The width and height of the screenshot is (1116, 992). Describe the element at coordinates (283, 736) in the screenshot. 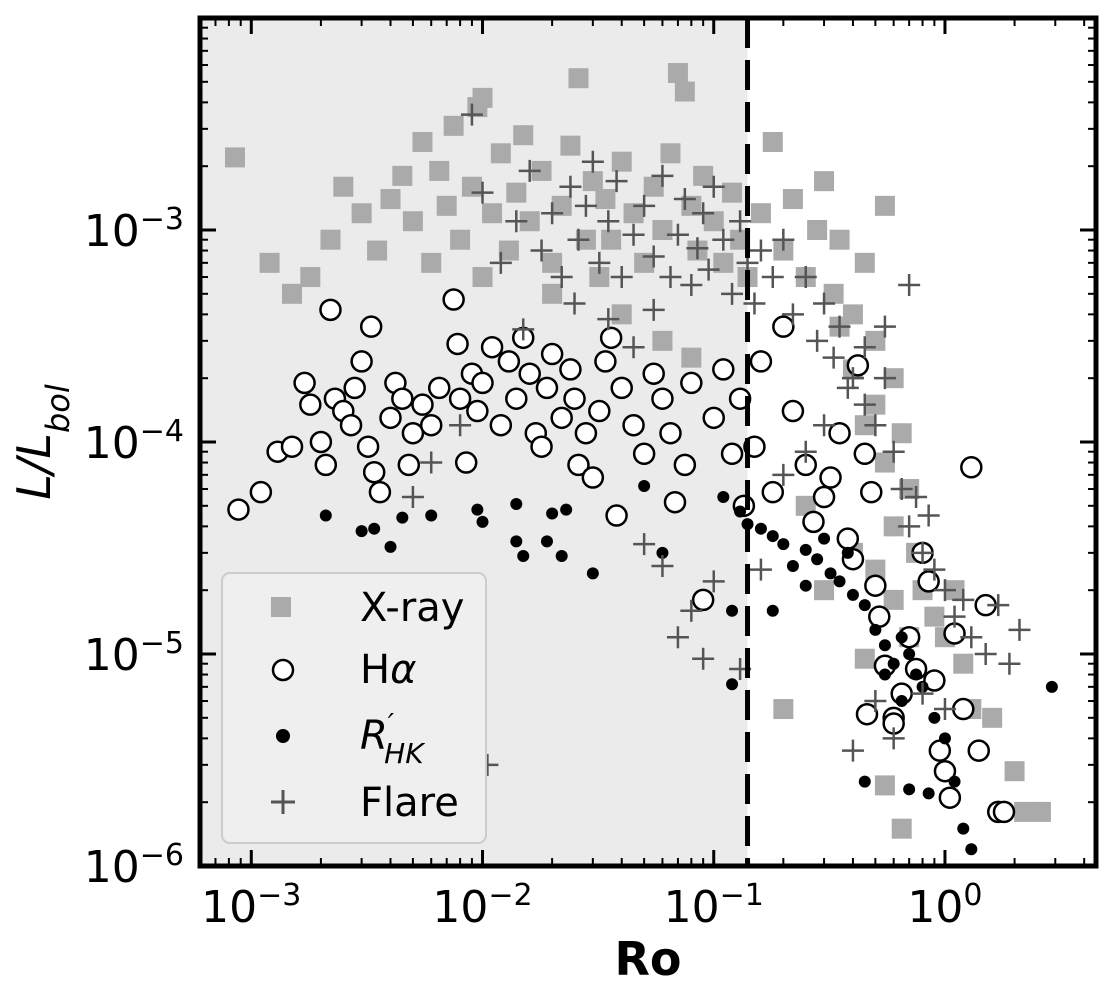

I see `legend-rhk-marker` at that location.